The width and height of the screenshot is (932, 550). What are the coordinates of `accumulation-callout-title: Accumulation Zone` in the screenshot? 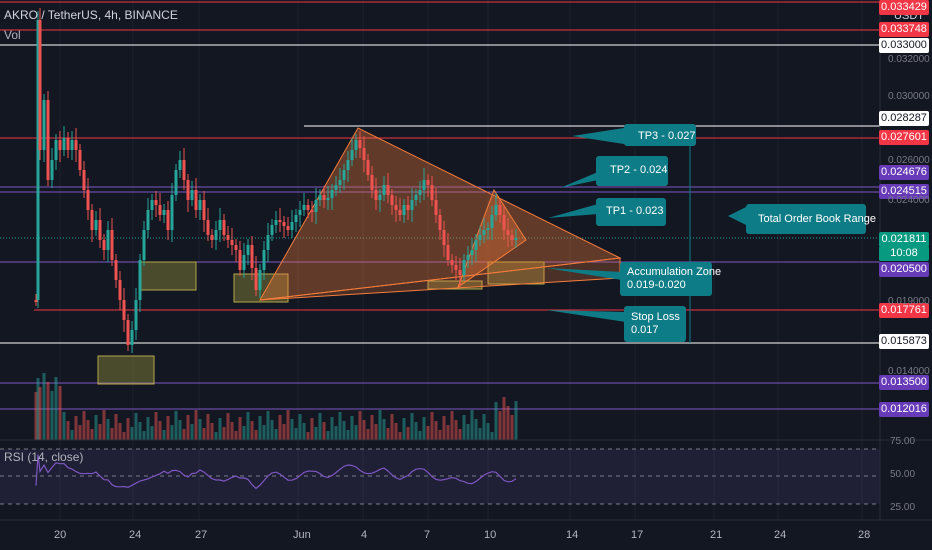 It's located at (674, 272).